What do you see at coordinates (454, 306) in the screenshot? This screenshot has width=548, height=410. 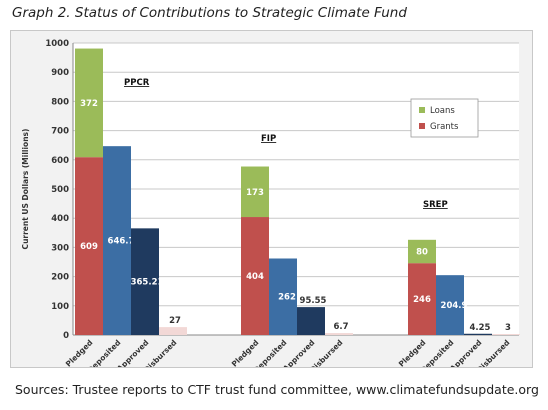 I see `data-label-deposited: 204.9` at bounding box center [454, 306].